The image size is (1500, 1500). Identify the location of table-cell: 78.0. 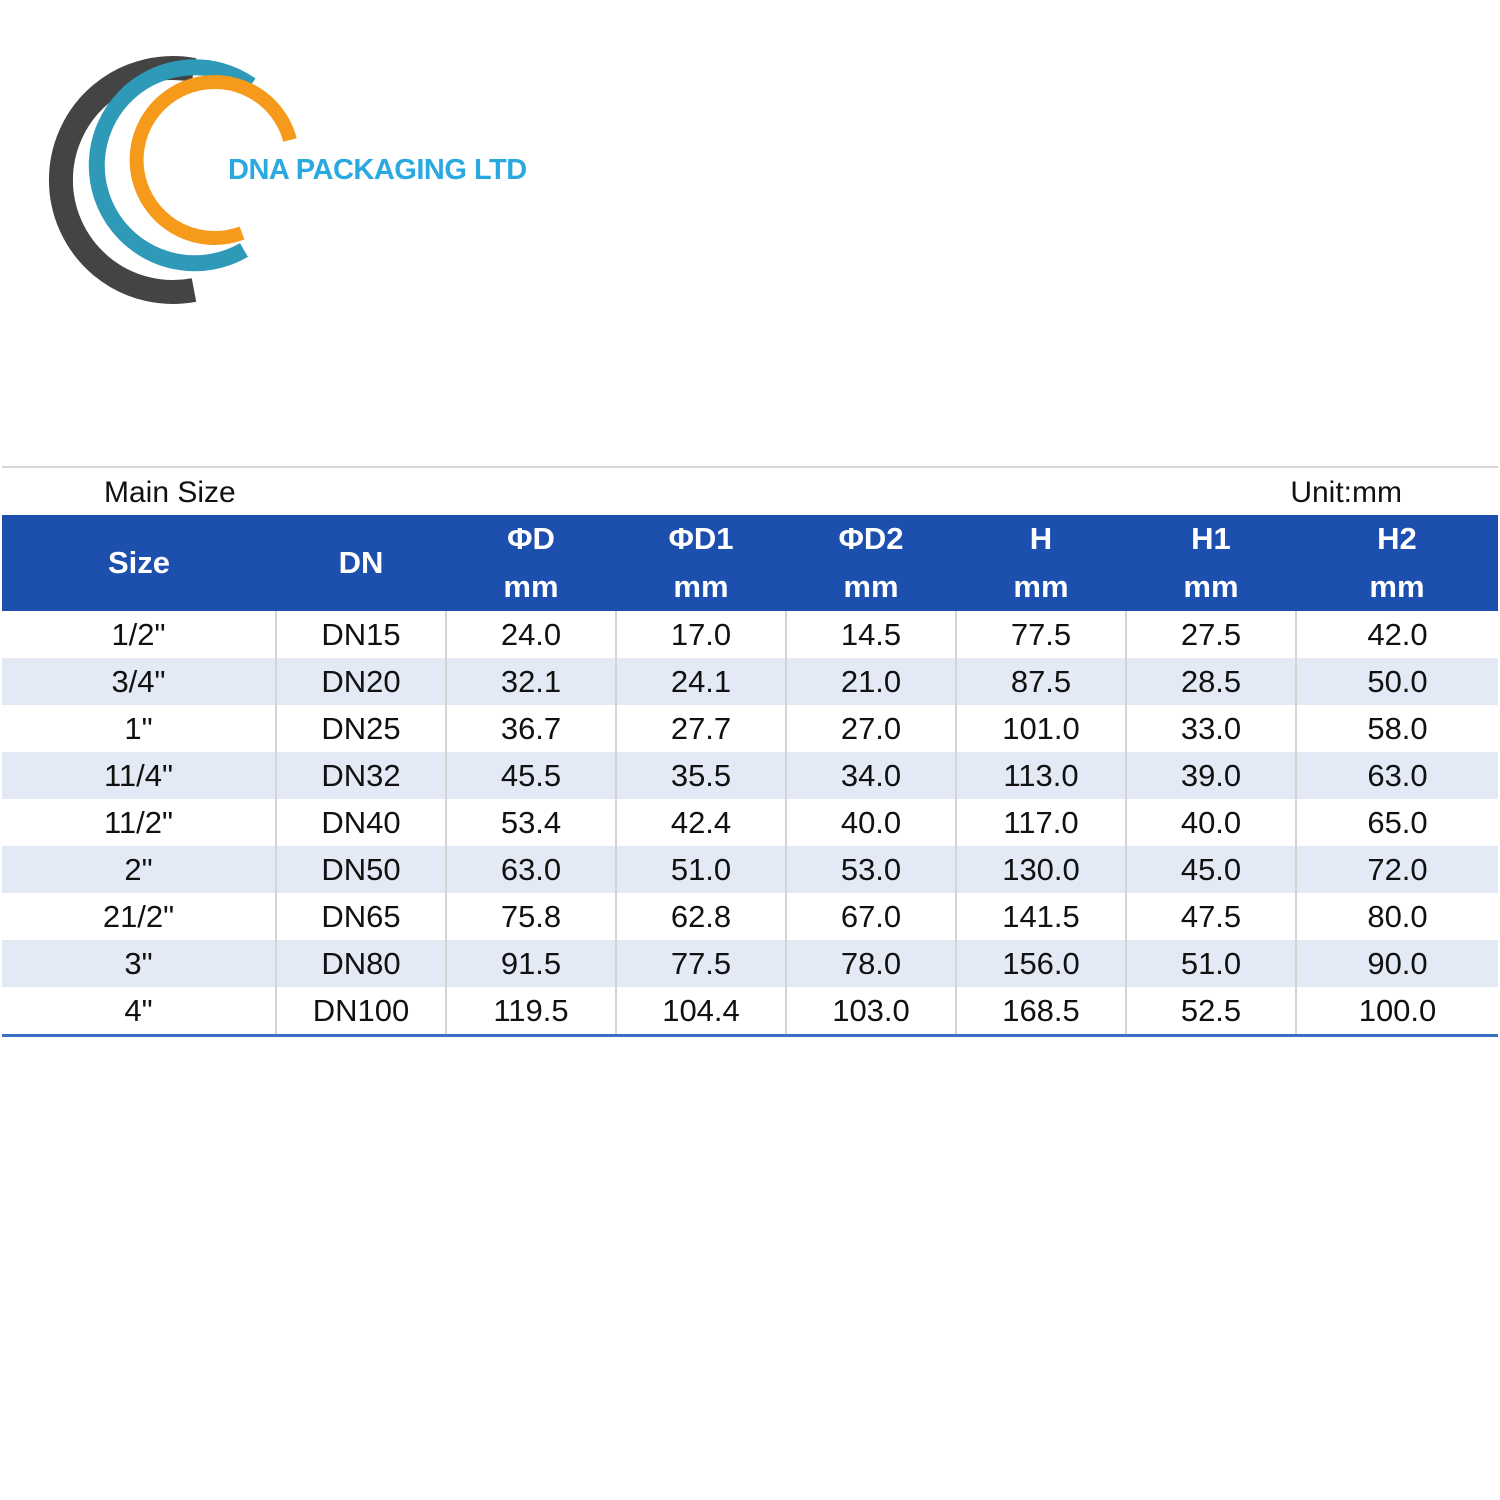
(870, 963).